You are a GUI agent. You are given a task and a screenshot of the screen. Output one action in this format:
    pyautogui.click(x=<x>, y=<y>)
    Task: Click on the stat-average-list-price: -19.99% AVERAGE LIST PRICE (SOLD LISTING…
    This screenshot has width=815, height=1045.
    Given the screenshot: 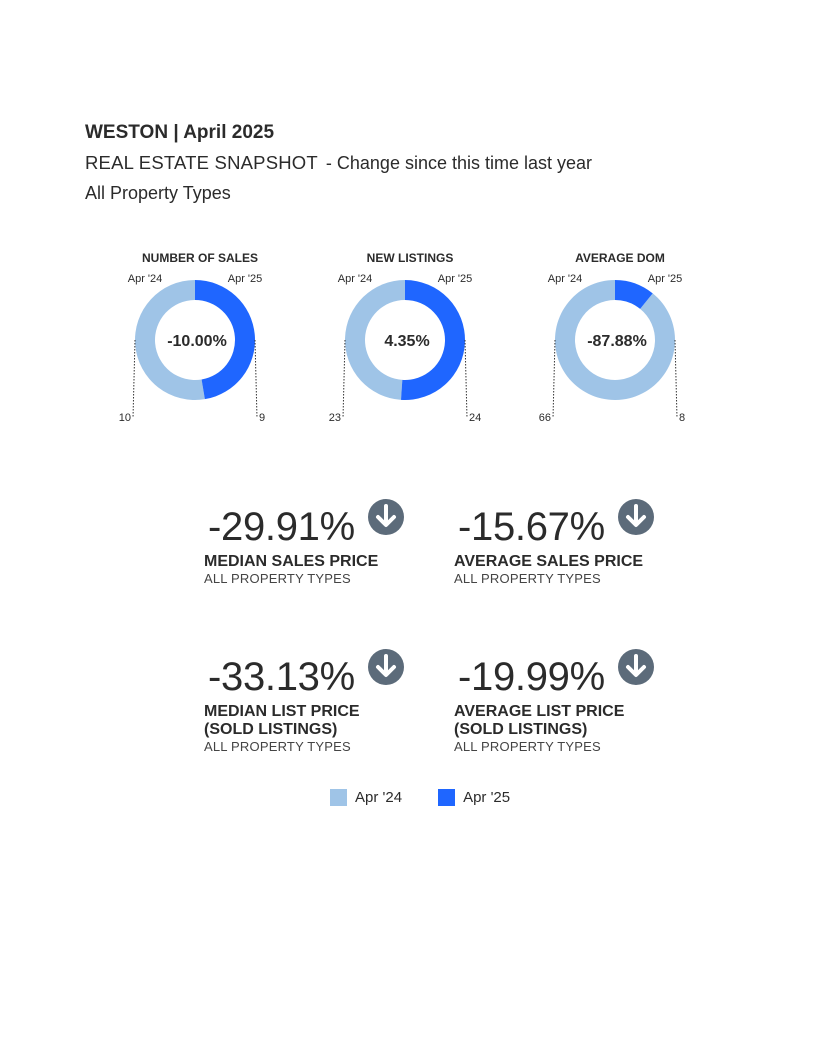 What is the action you would take?
    pyautogui.click(x=574, y=701)
    